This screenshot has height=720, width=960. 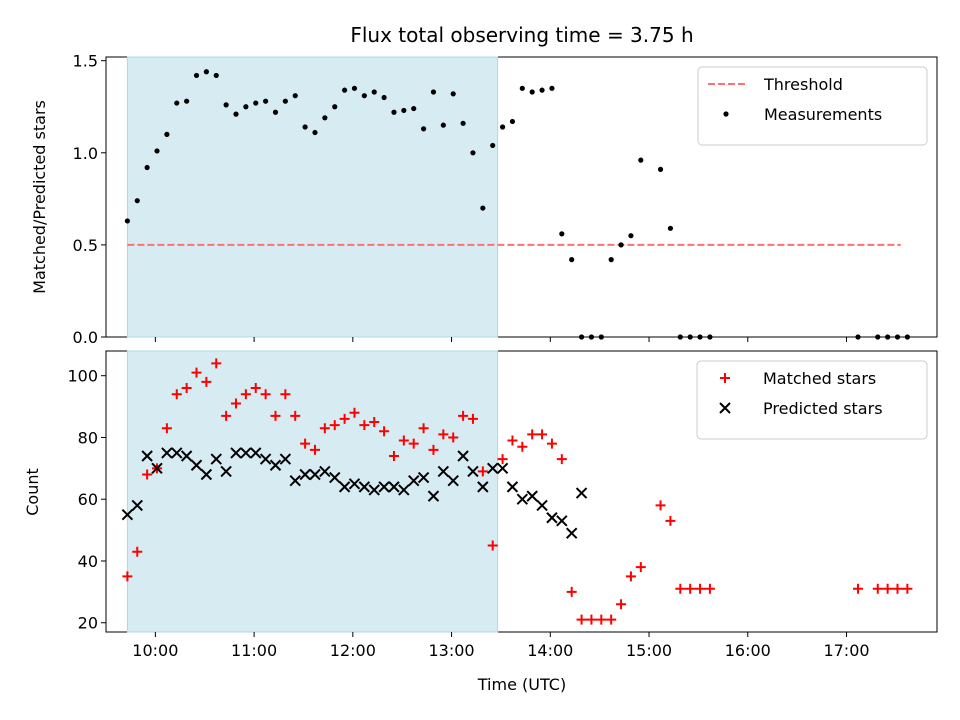 What do you see at coordinates (85, 337) in the screenshot?
I see `y-tick-label: 0.0` at bounding box center [85, 337].